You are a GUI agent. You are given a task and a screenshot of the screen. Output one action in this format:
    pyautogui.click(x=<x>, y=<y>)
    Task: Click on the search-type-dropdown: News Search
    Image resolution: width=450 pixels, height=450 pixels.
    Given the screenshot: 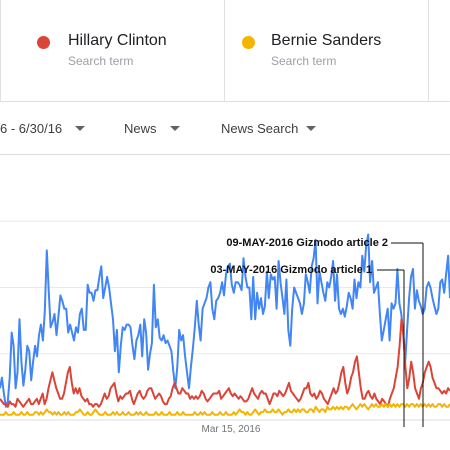 What is the action you would take?
    pyautogui.click(x=269, y=128)
    